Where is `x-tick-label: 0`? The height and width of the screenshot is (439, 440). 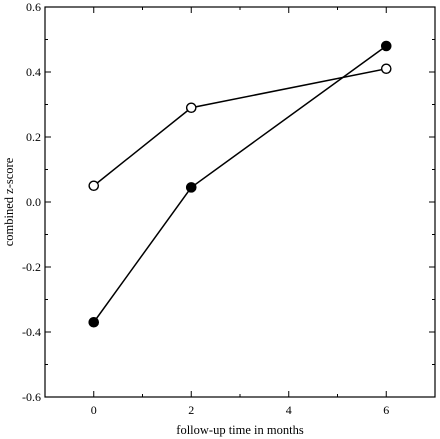 x-tick-label: 0 is located at coordinates (94, 410).